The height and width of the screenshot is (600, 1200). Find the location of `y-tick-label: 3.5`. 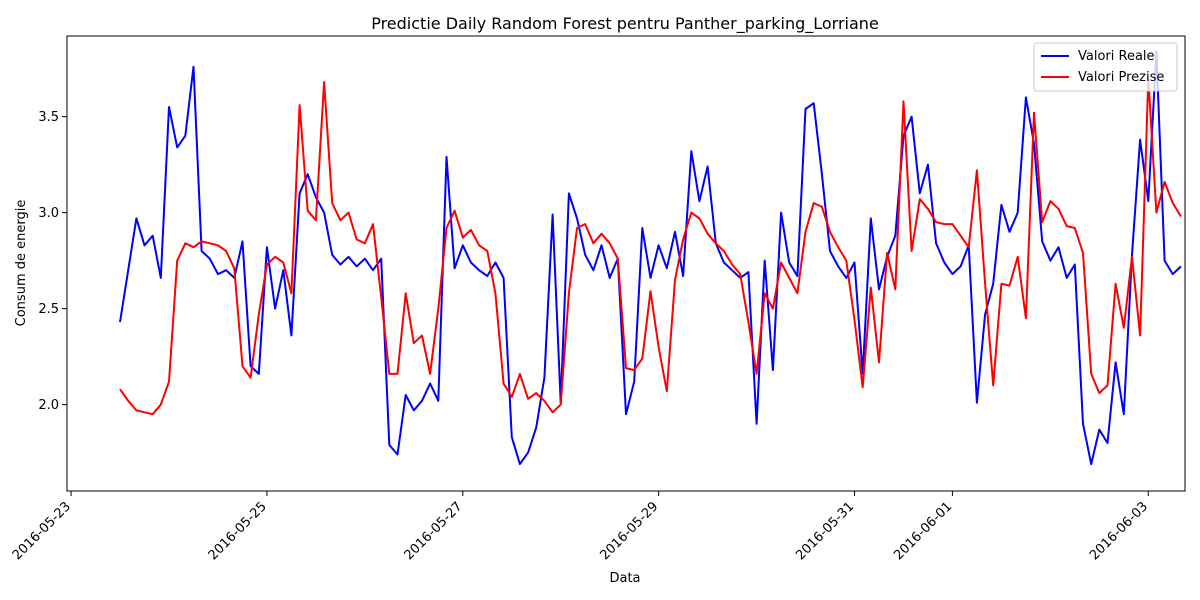

y-tick-label: 3.5 is located at coordinates (48, 117).